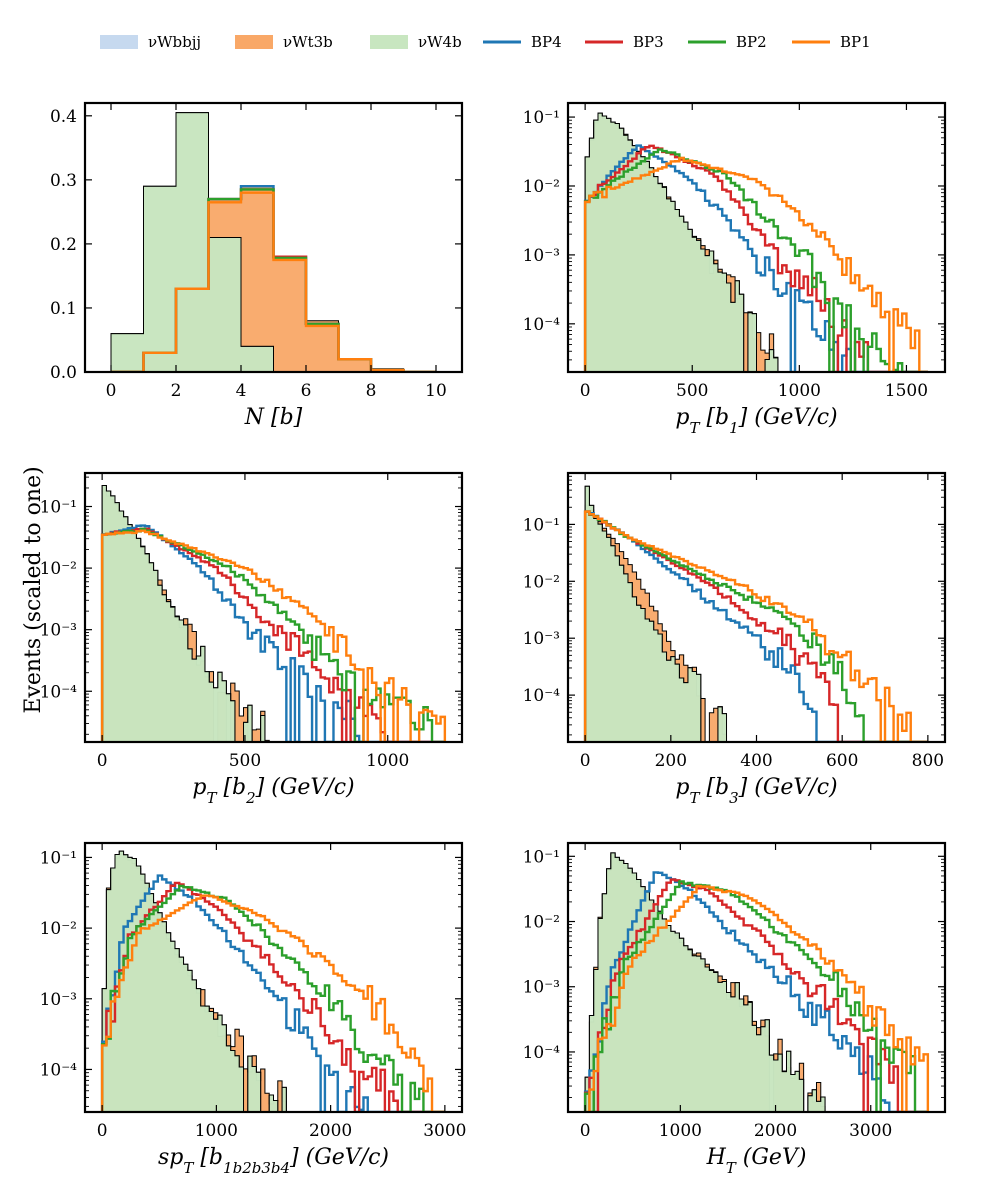 This screenshot has width=981, height=1181. What do you see at coordinates (842, 761) in the screenshot?
I see `x-tick-label: 600` at bounding box center [842, 761].